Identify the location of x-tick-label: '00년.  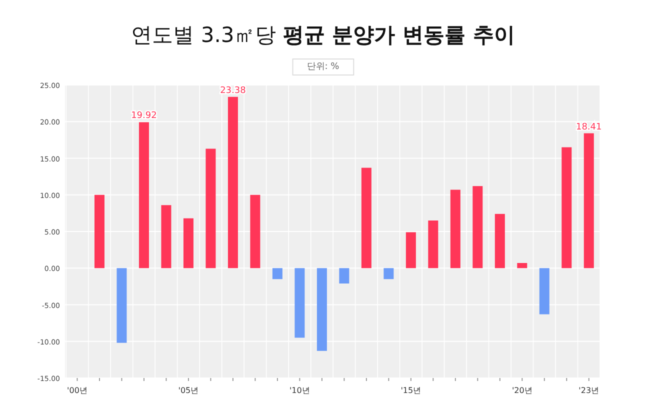
(77, 390).